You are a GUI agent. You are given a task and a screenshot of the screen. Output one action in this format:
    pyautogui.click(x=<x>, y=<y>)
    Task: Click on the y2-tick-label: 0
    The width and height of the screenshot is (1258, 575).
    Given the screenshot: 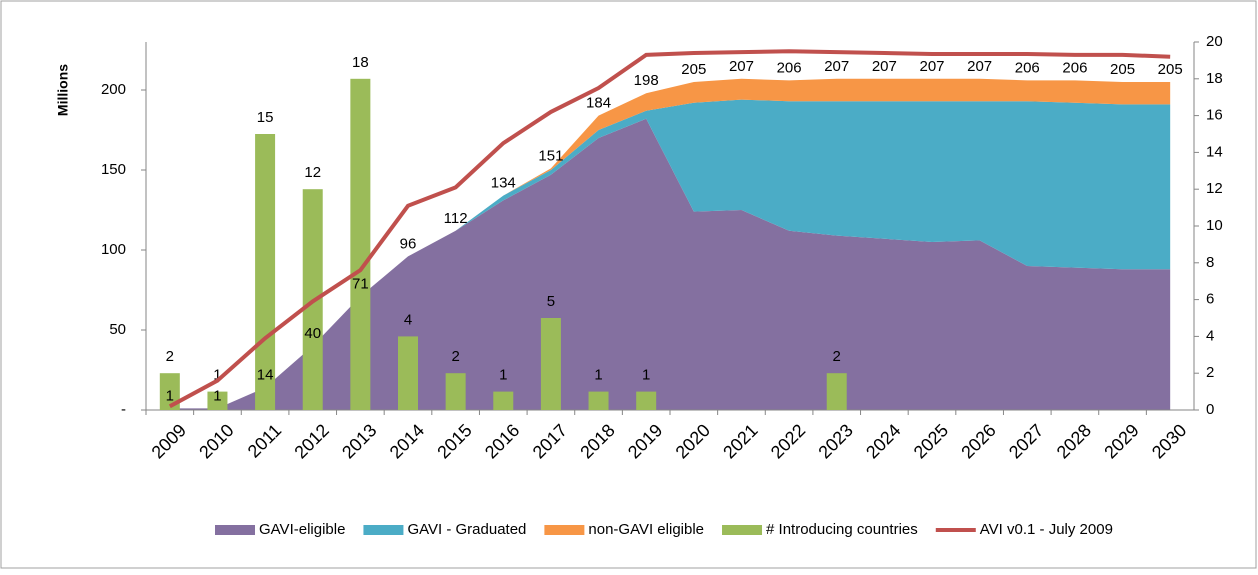 What is the action you would take?
    pyautogui.click(x=1210, y=409)
    